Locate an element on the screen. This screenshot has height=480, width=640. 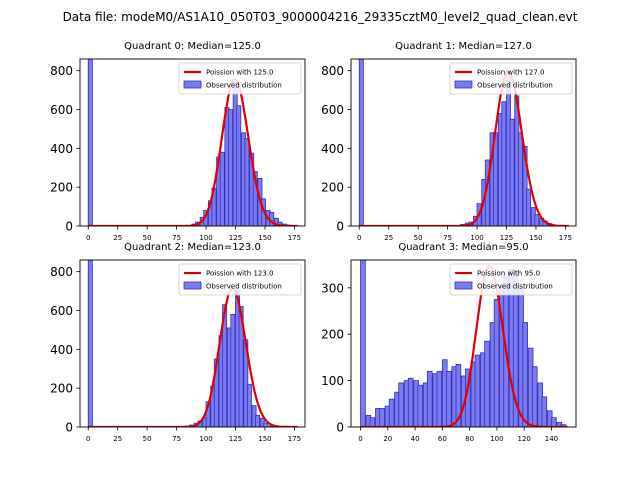
legend: Poission with 95.0 Observed distribution is located at coordinates (511, 279).